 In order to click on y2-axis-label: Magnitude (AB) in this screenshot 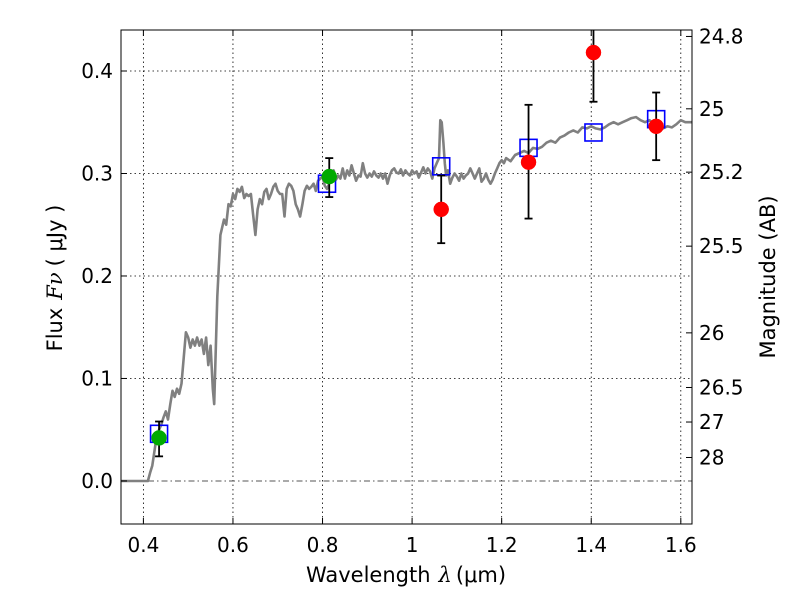, I will do `click(768, 276)`.